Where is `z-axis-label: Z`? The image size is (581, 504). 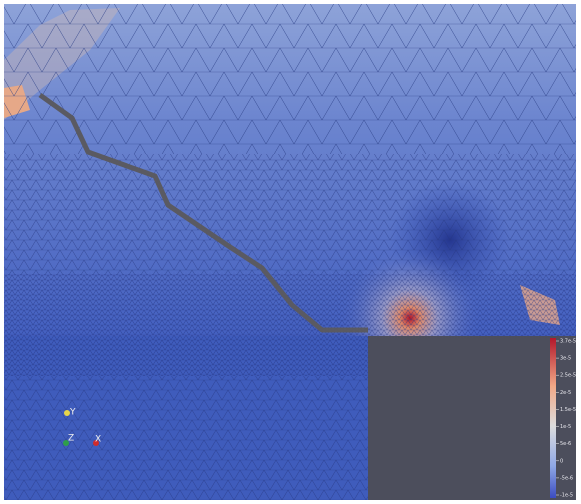
z-axis-label: Z is located at coordinates (71, 439).